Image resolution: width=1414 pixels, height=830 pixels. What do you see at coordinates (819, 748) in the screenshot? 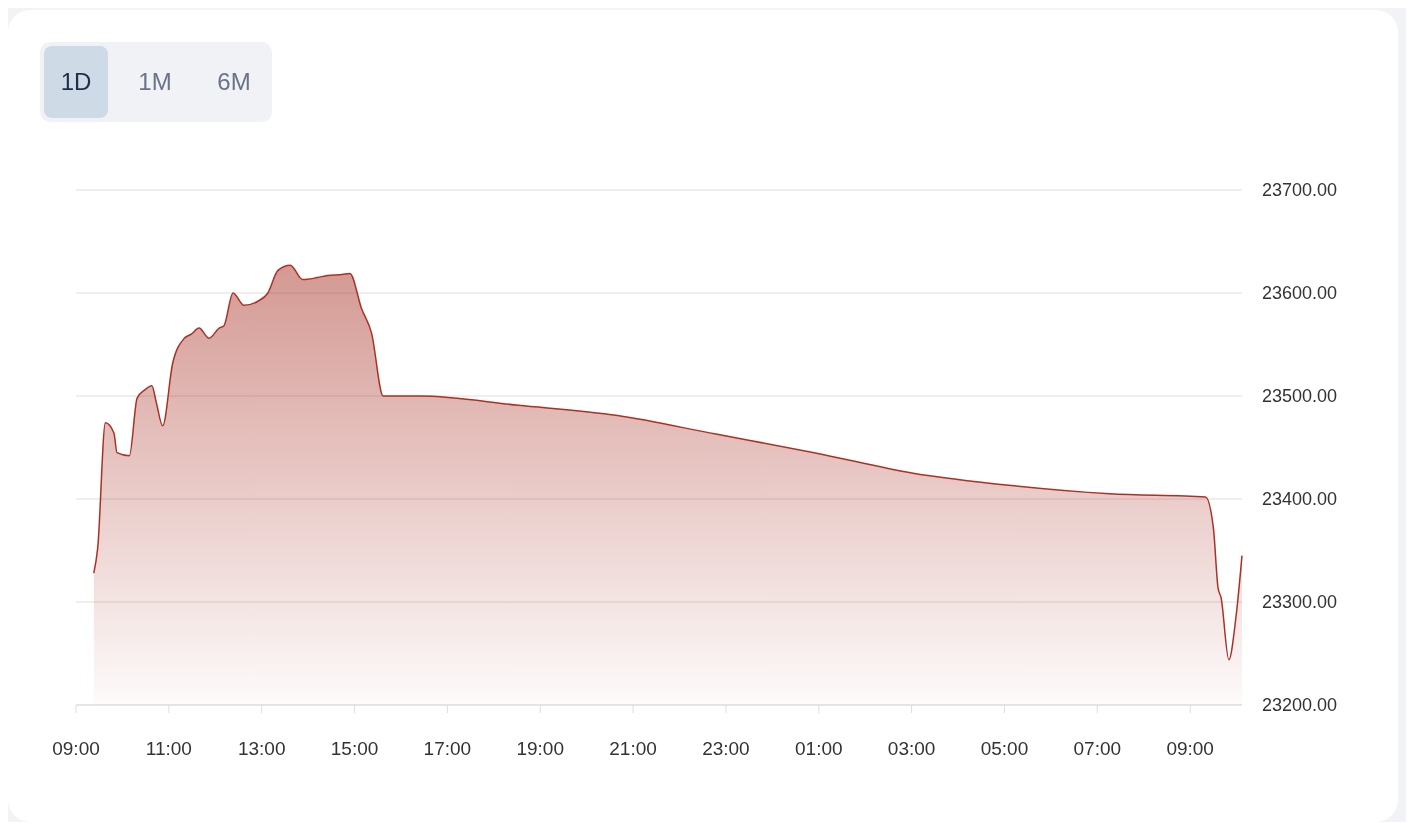
I see `x-tick-label: 01:00` at bounding box center [819, 748].